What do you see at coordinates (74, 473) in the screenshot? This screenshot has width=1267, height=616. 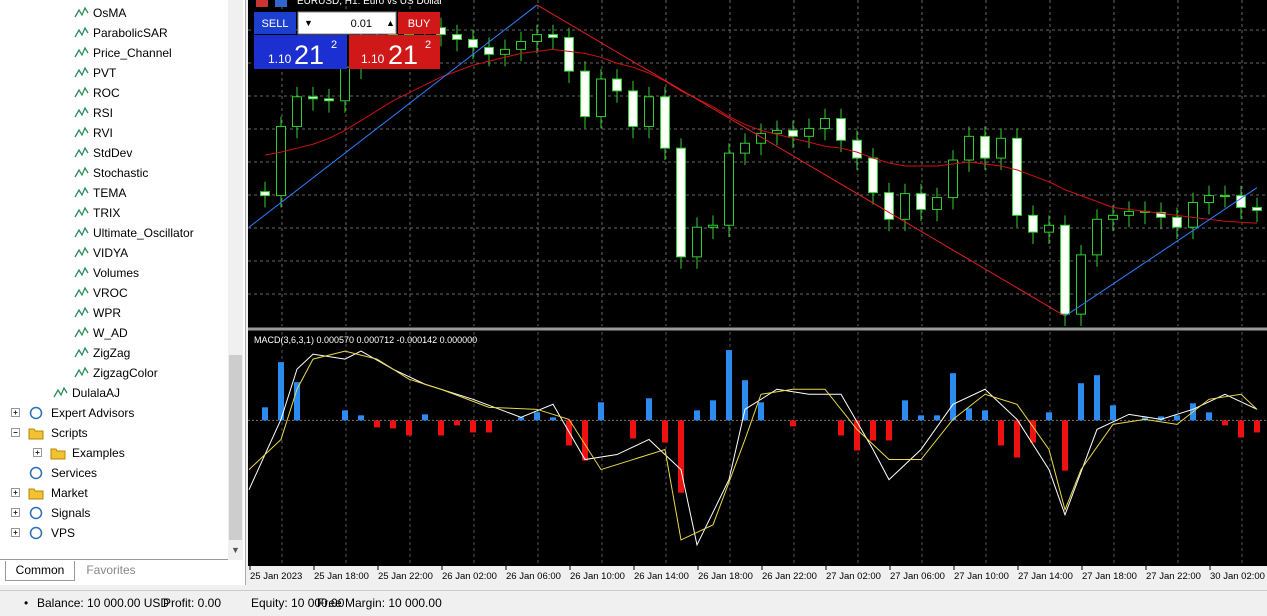 I see `tree-item: Services` at bounding box center [74, 473].